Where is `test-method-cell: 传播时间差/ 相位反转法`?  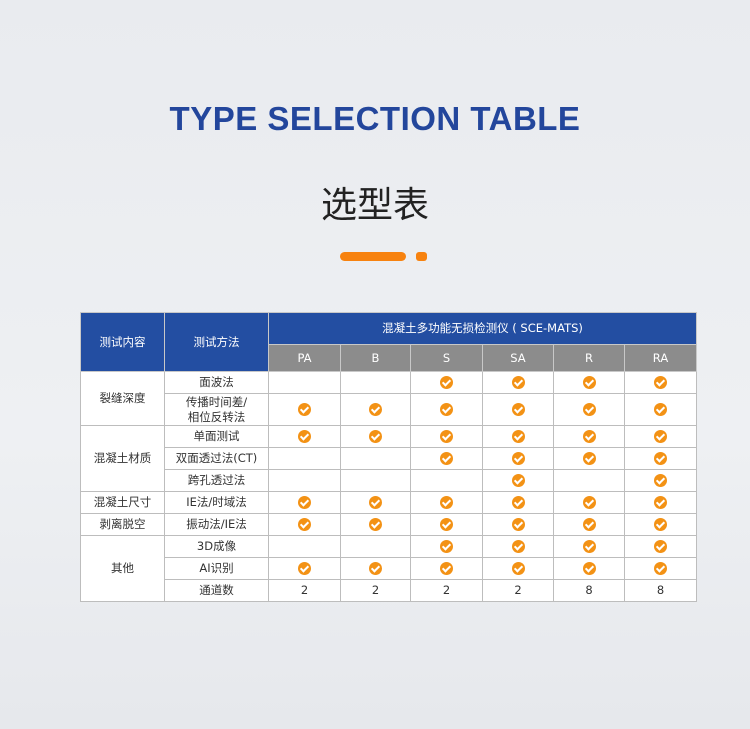 test-method-cell: 传播时间差/ 相位反转法 is located at coordinates (216, 409).